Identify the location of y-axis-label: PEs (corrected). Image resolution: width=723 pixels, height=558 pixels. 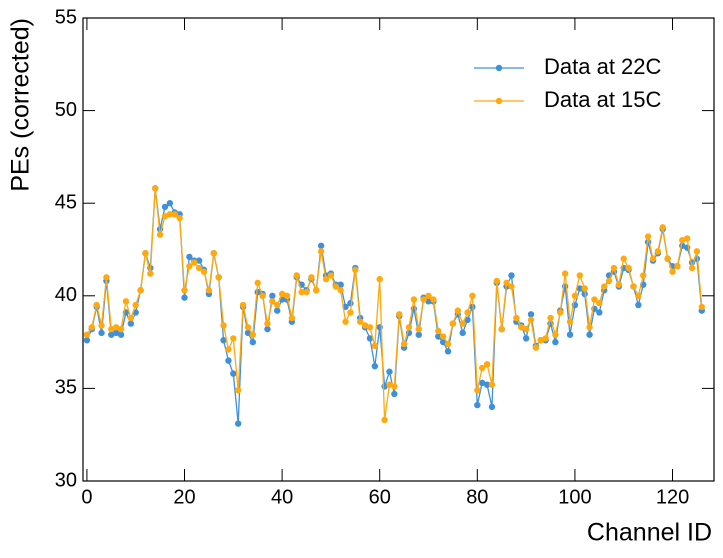
(21, 105).